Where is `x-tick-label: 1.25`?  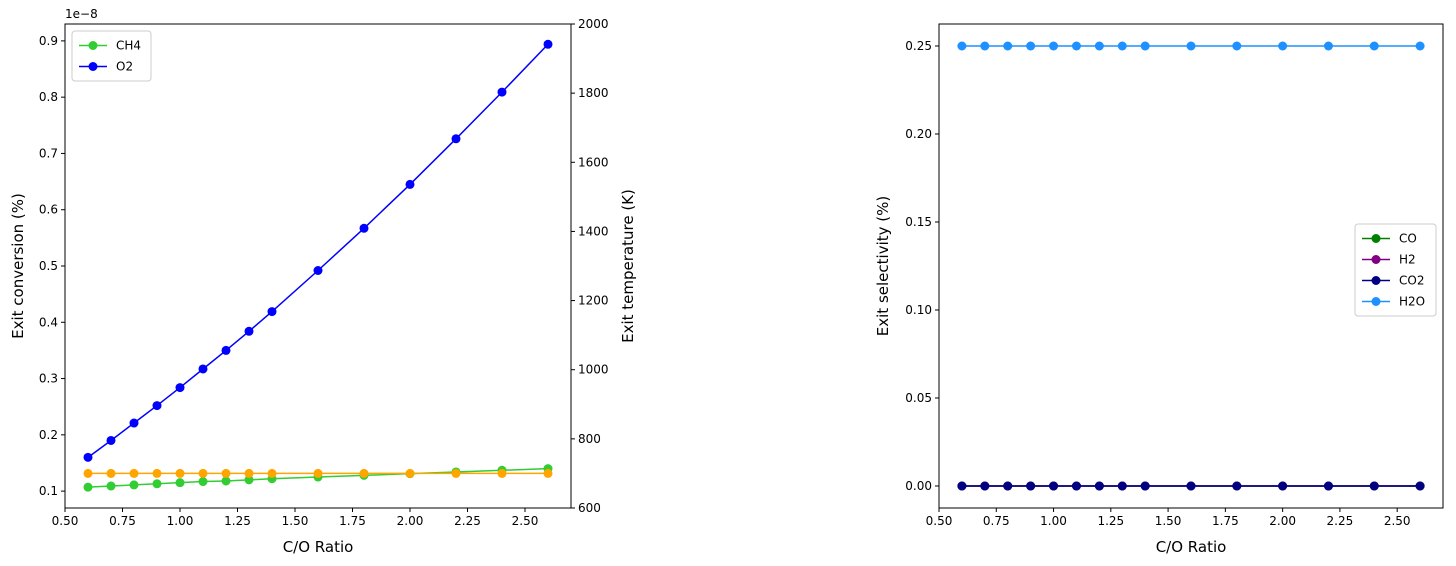
x-tick-label: 1.25 is located at coordinates (1110, 521).